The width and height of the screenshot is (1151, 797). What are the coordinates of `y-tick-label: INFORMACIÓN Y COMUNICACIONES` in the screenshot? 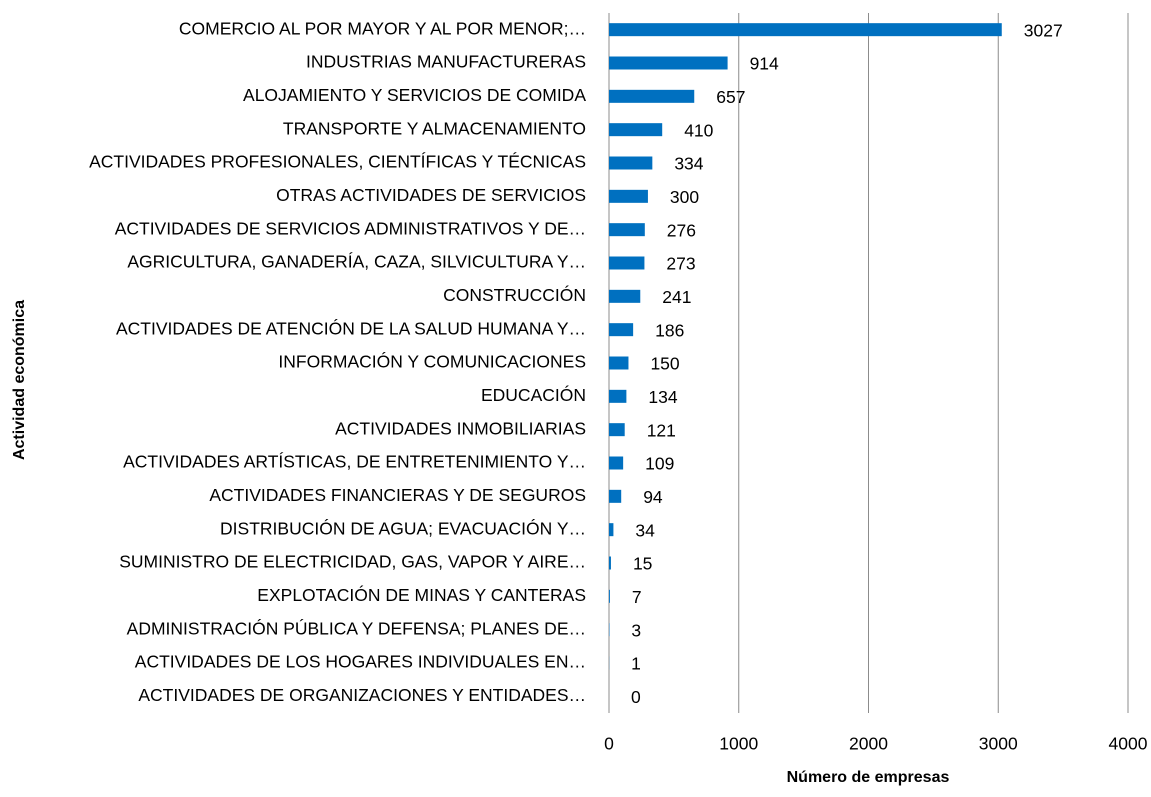 It's located at (432, 361).